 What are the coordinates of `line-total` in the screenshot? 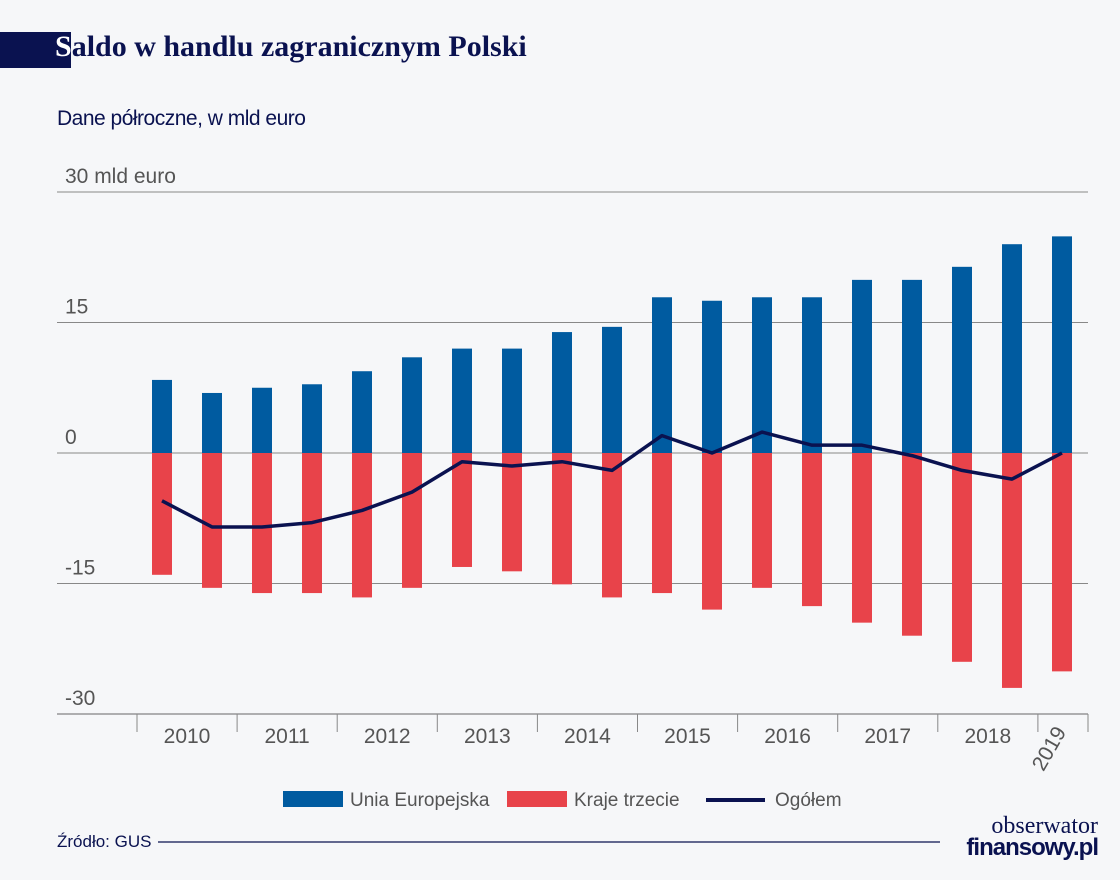 It's located at (612, 479).